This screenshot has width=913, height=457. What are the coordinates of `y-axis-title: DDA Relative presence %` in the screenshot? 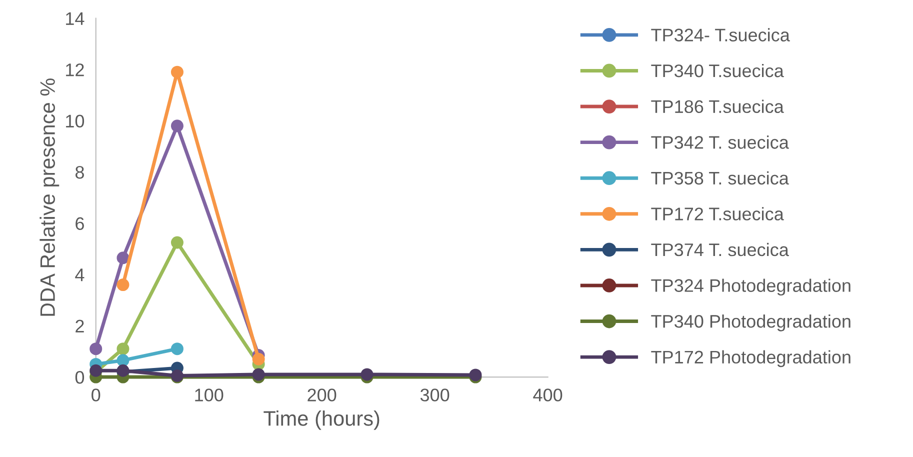 It's located at (50, 197).